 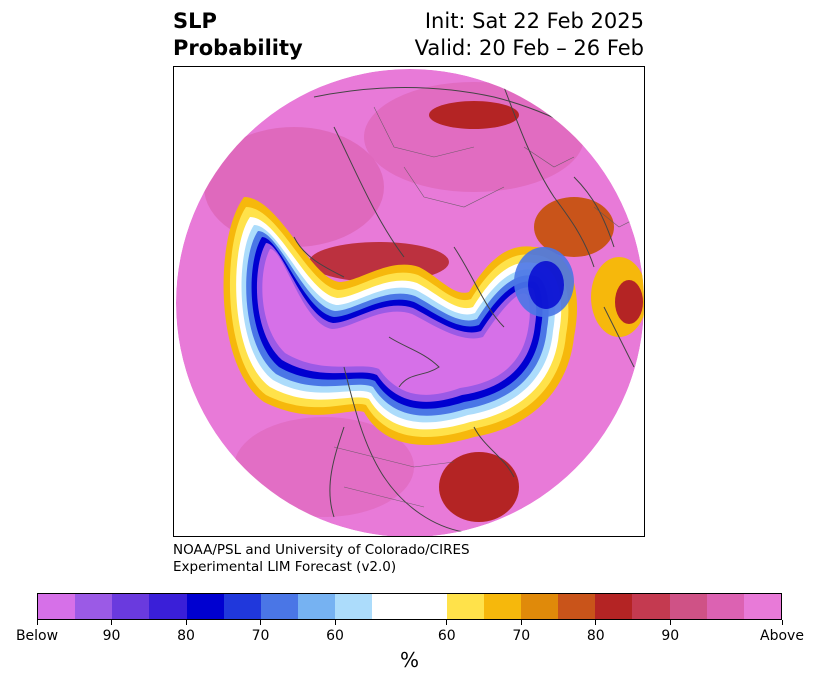 What do you see at coordinates (238, 48) in the screenshot?
I see `title-kind: Probability` at bounding box center [238, 48].